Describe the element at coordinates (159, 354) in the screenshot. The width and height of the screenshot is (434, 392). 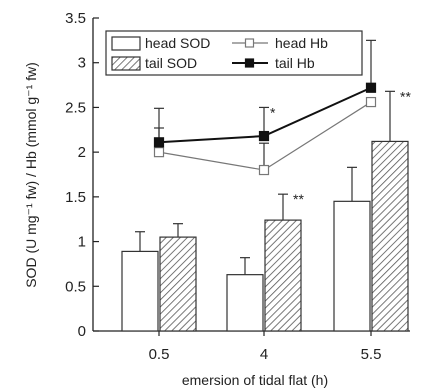
I see `x-tick-label: 0.5` at that location.